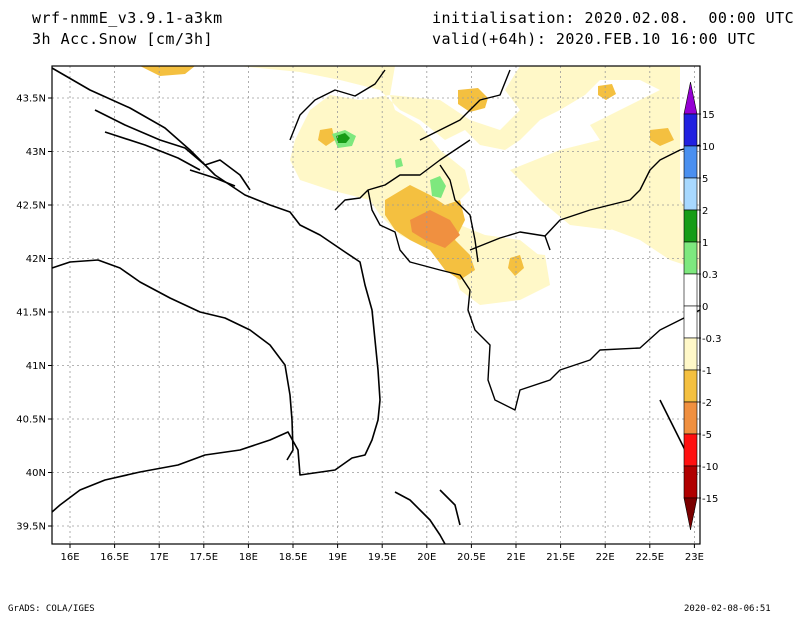  I want to click on colorbar-label: 10, so click(708, 147).